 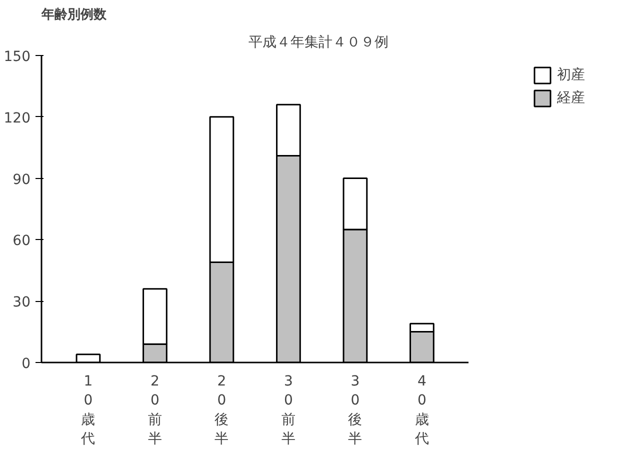 I want to click on x-tick-label: 20前半, so click(x=155, y=411).